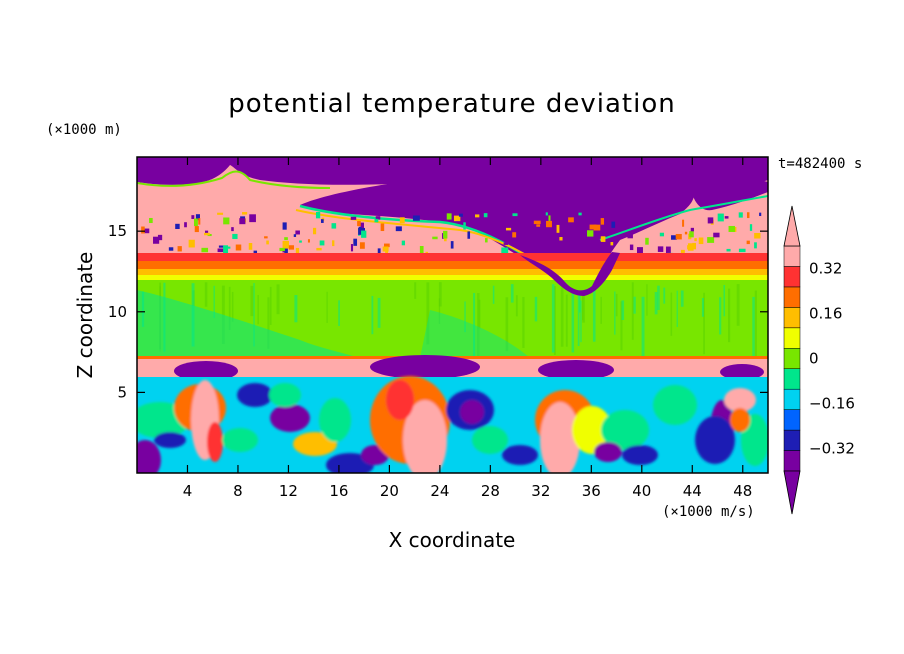 This screenshot has height=654, width=904. I want to click on purple-plume-right, so click(729, 193).